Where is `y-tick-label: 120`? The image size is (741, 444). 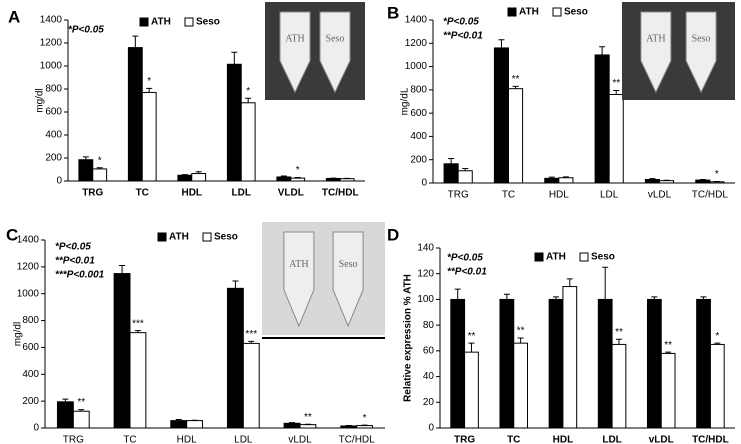 y-tick-label: 120 is located at coordinates (425, 273).